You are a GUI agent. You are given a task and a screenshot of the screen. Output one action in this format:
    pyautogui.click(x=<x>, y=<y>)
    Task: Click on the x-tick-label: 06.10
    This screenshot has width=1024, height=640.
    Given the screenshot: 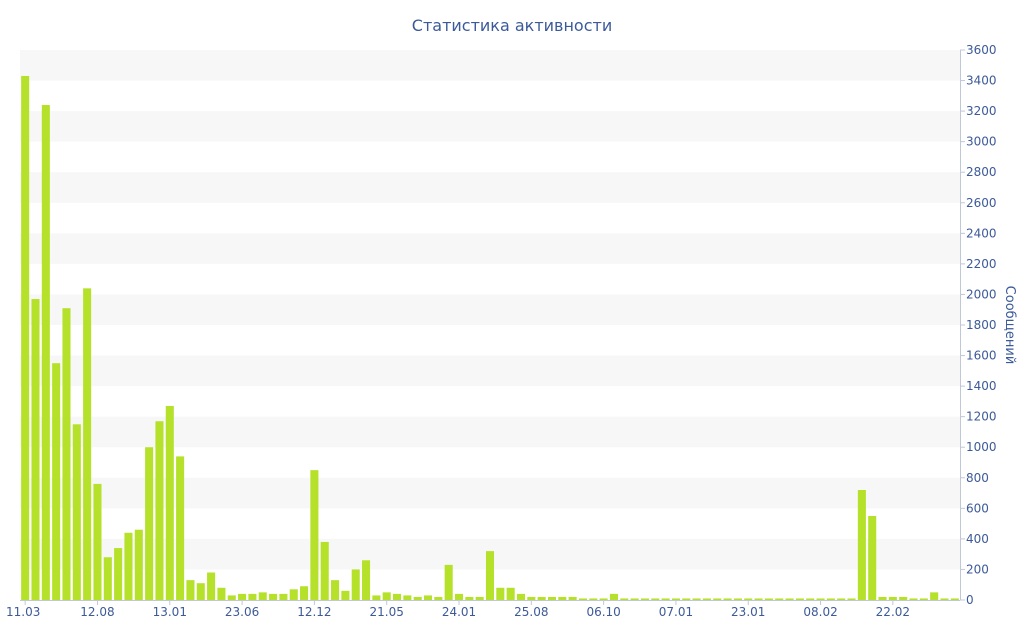 What is the action you would take?
    pyautogui.click(x=603, y=612)
    